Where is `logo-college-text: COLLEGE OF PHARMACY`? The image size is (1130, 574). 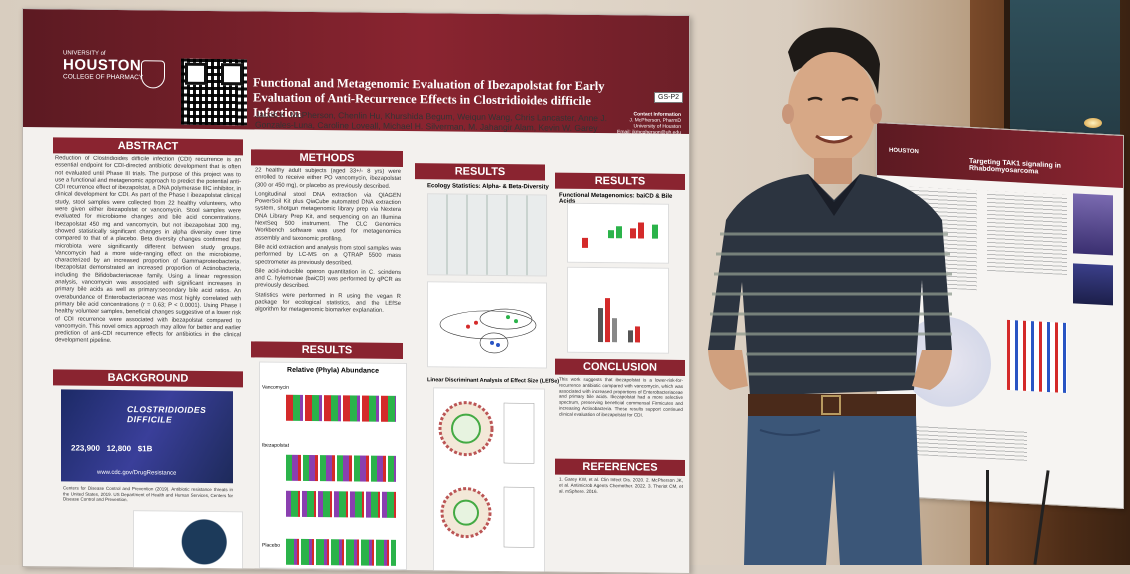 logo-college-text: COLLEGE OF PHARMACY is located at coordinates (103, 77).